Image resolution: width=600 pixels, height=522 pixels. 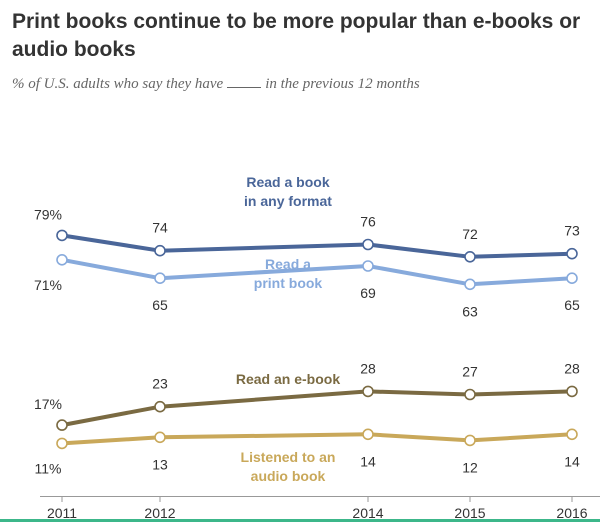 What do you see at coordinates (368, 293) in the screenshot?
I see `value-label-print_book: 69` at bounding box center [368, 293].